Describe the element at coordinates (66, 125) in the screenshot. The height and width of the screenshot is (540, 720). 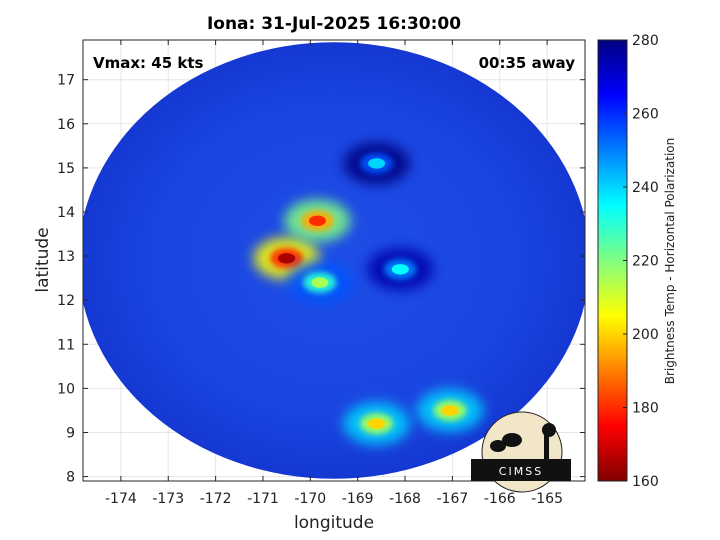
I see `y-tick-label: 16` at that location.